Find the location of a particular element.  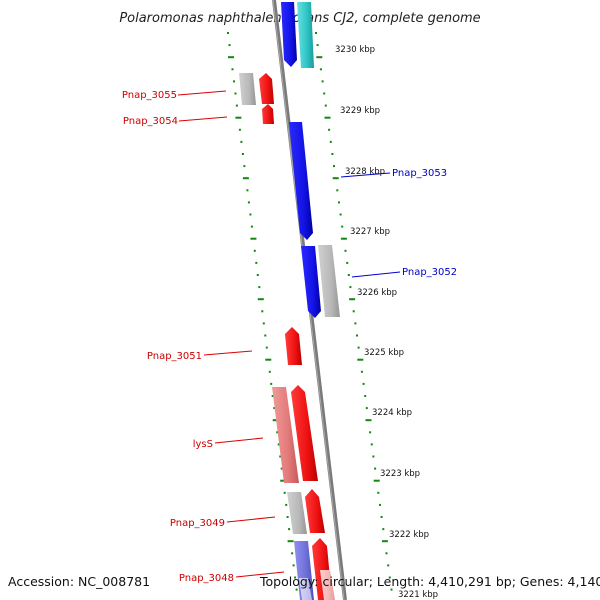

gene-blue-top is located at coordinates (289, 34).